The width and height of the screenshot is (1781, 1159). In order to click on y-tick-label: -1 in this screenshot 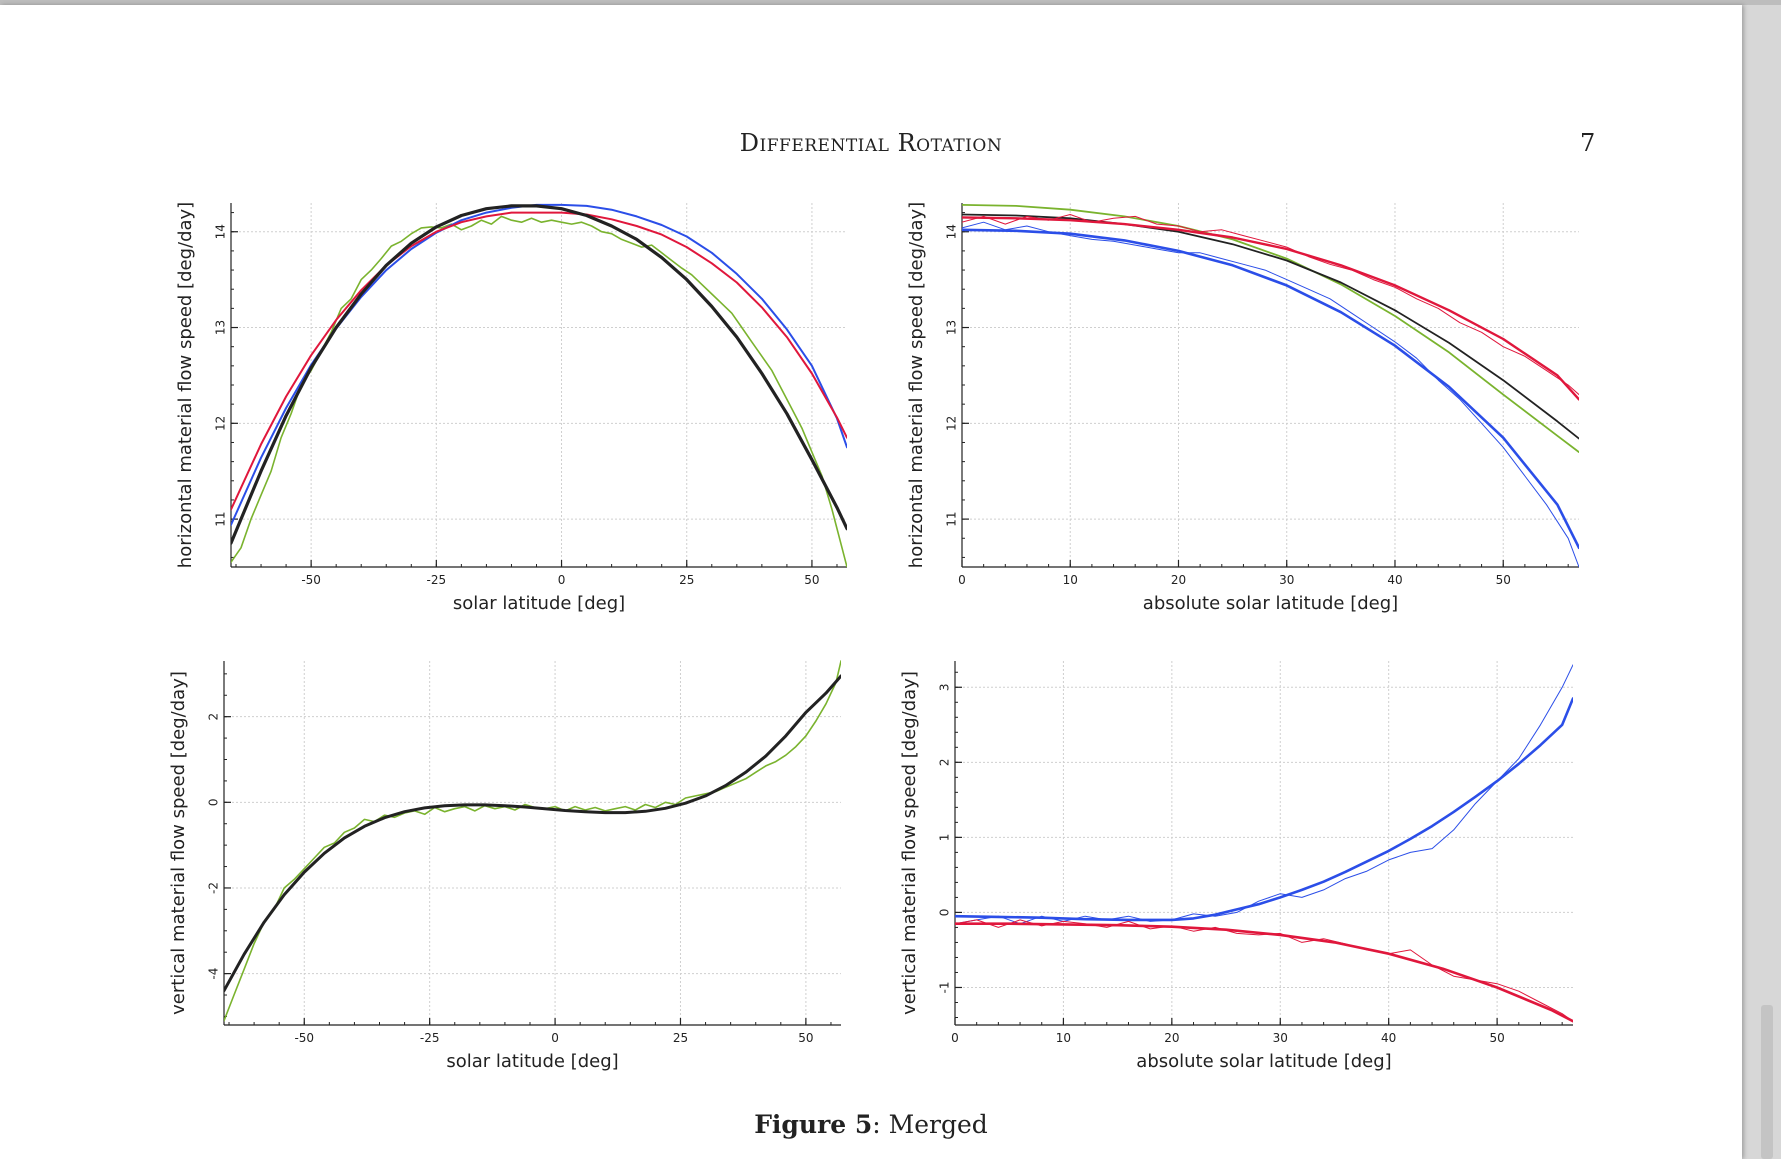, I will do `click(945, 987)`.